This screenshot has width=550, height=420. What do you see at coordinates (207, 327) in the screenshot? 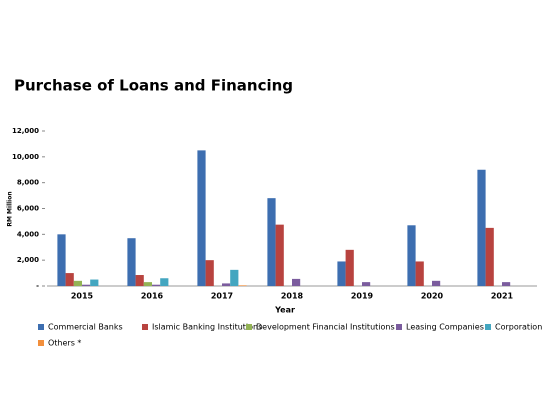
I see `legend-label: Islamic Banking Institutions` at bounding box center [207, 327].